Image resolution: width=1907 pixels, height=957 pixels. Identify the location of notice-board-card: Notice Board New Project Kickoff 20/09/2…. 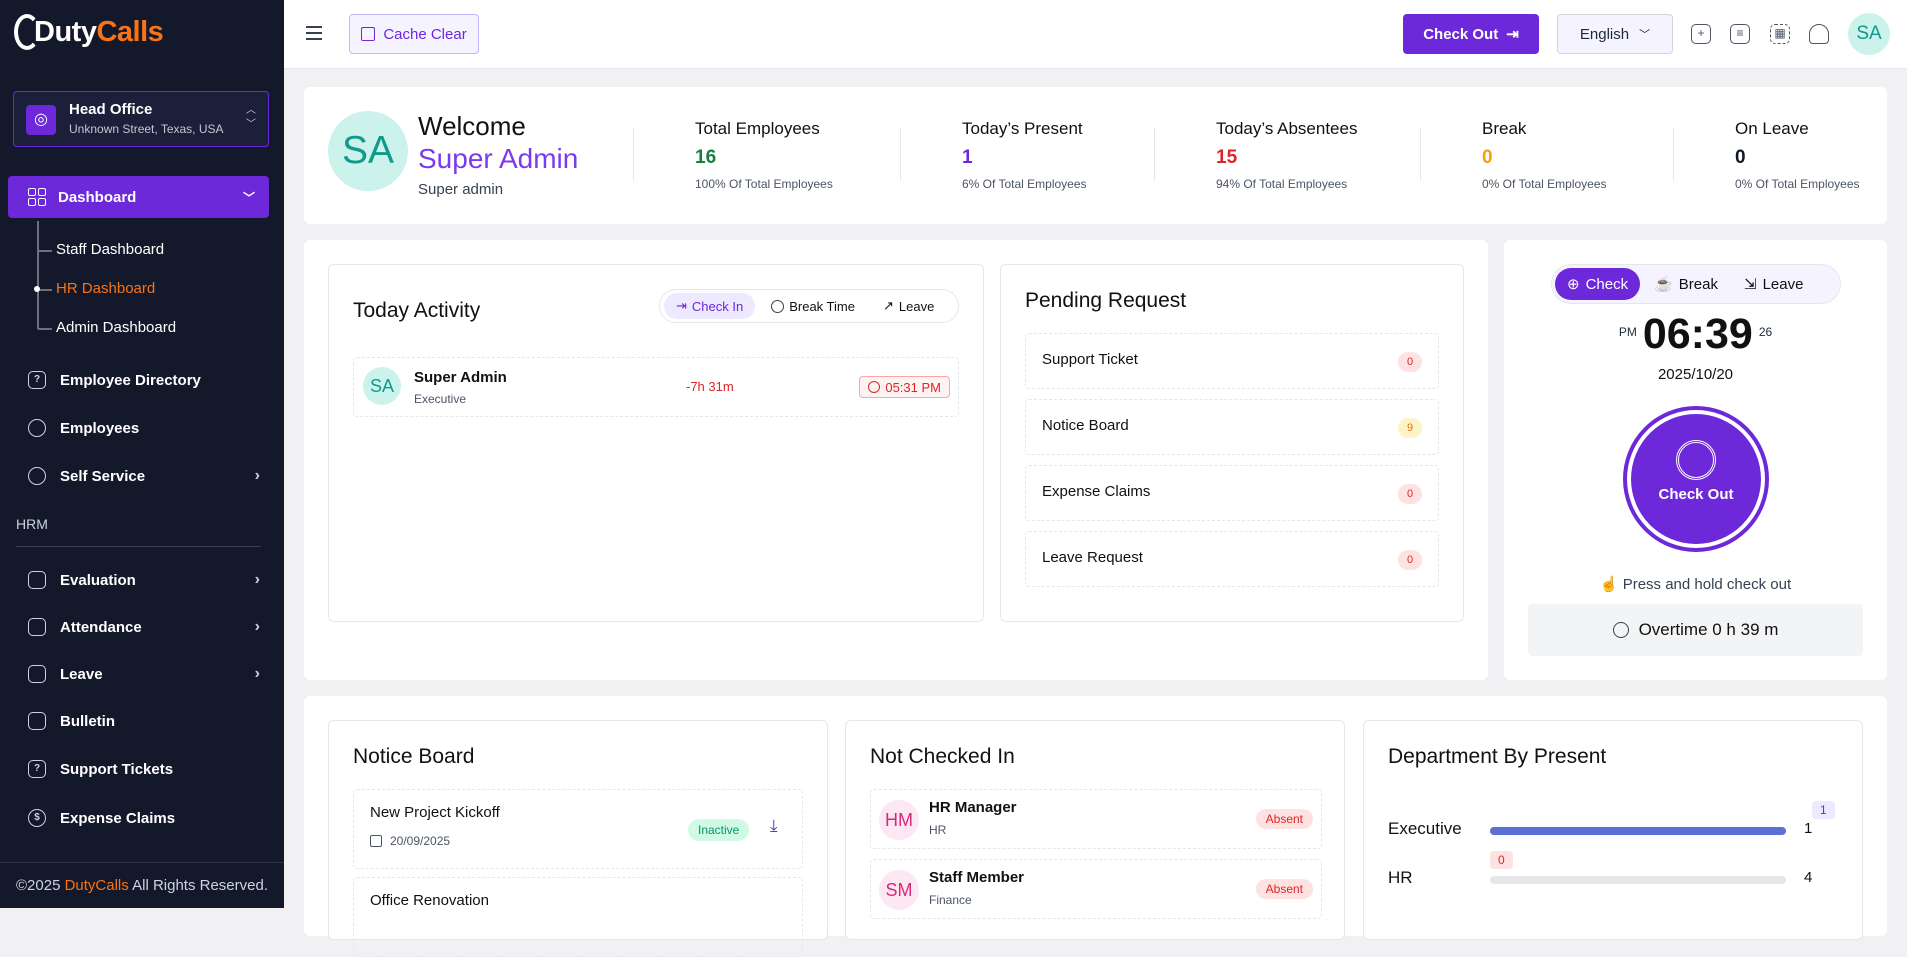
(578, 838).